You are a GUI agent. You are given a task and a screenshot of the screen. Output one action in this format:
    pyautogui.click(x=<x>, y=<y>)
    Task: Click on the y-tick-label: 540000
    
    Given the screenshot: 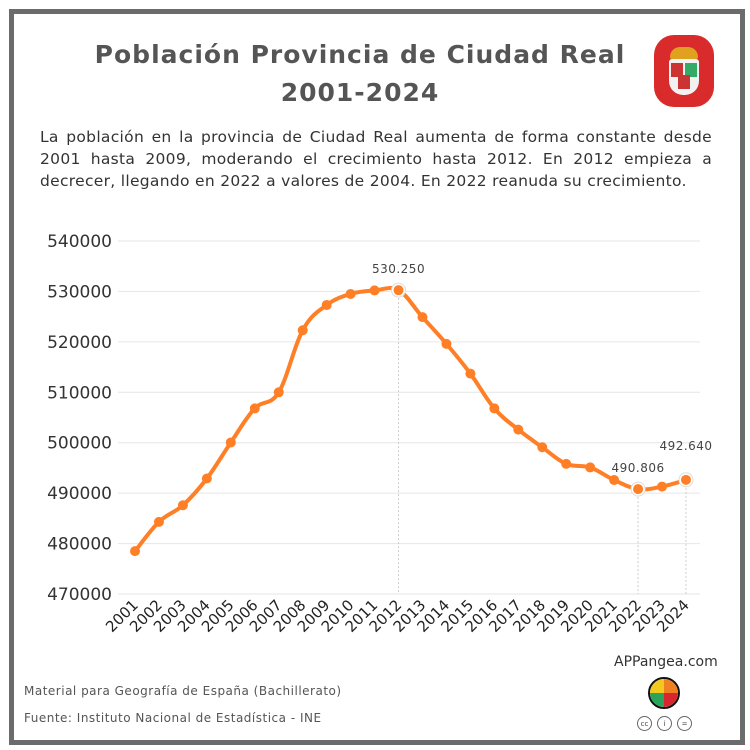 What is the action you would take?
    pyautogui.click(x=79, y=242)
    